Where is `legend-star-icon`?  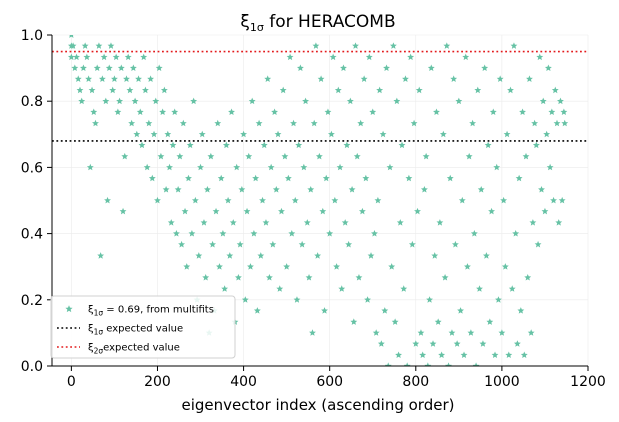
legend-star-icon is located at coordinates (69, 309).